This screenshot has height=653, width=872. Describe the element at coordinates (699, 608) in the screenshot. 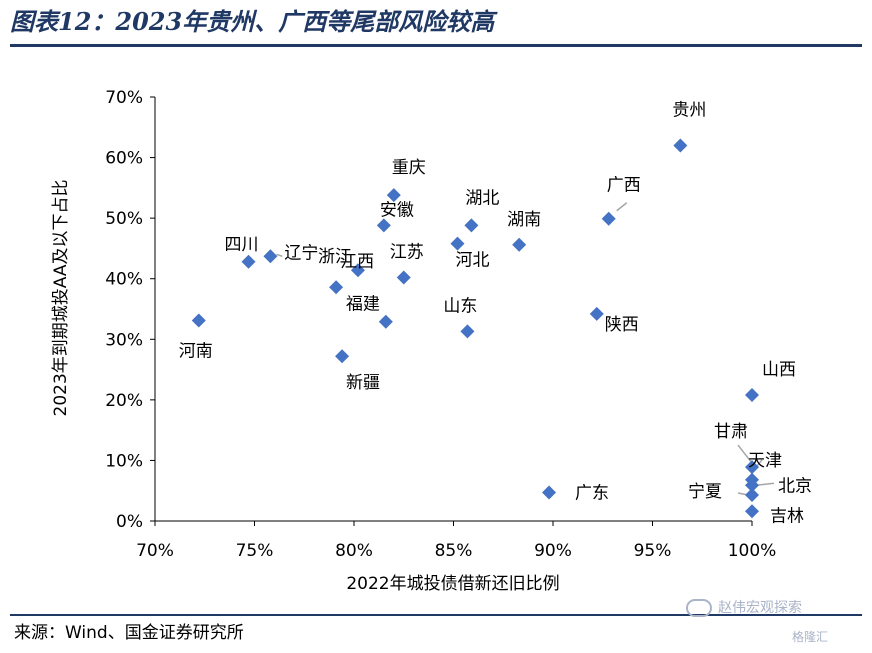

I see `wechat-icon` at that location.